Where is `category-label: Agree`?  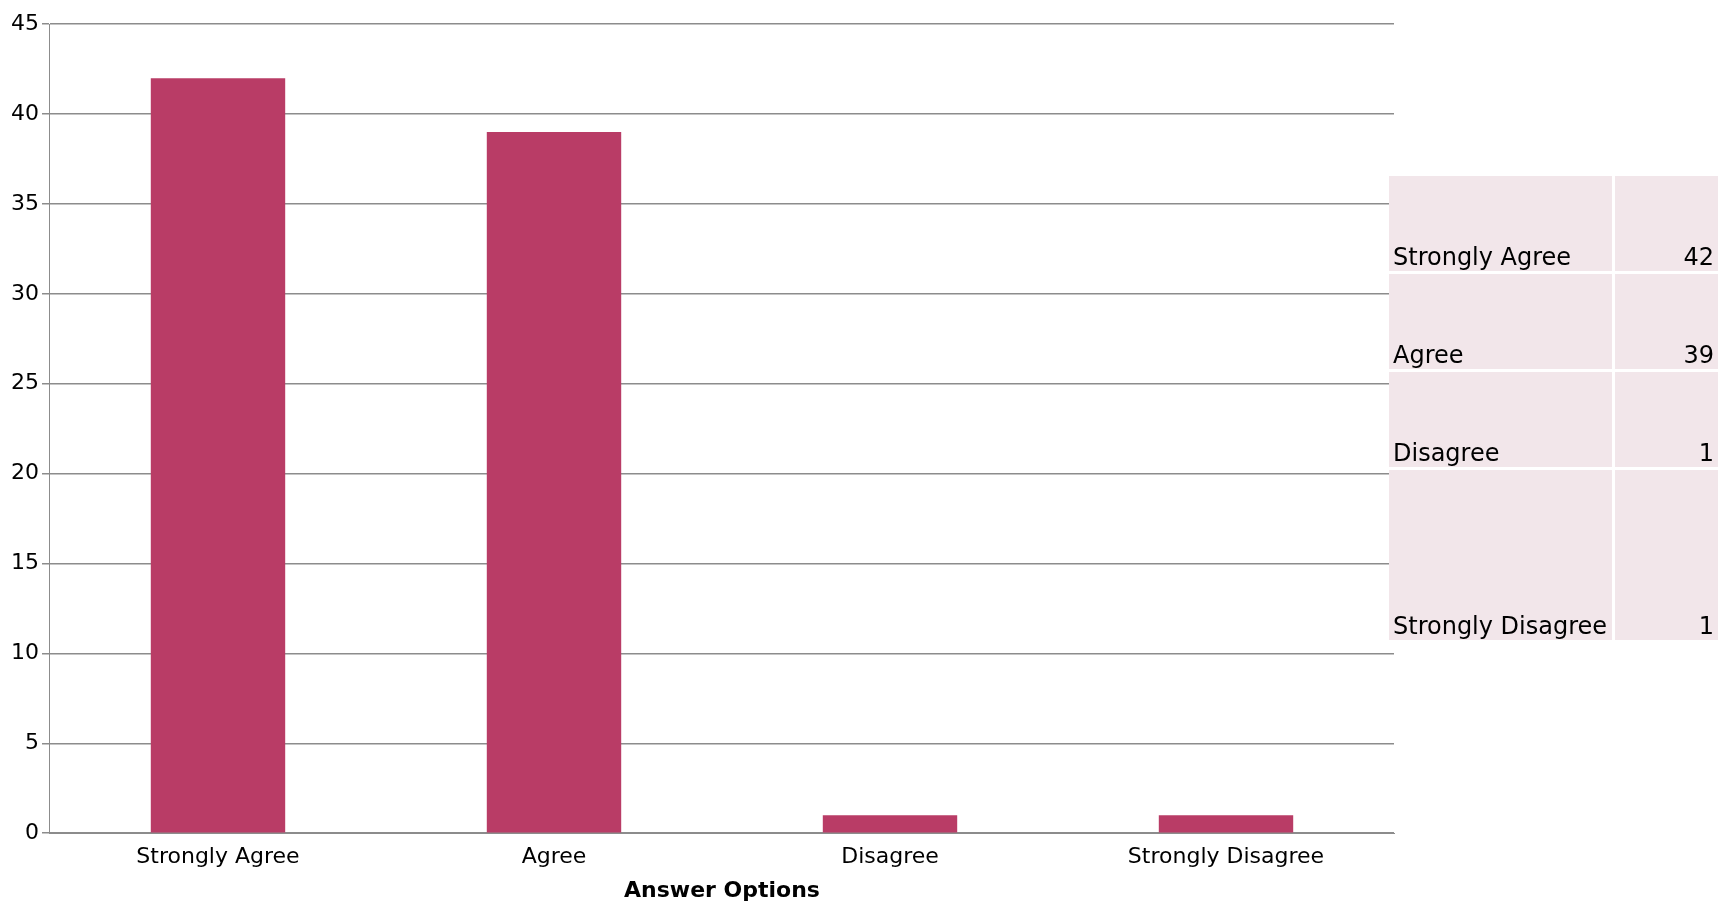 category-label: Agree is located at coordinates (1500, 321).